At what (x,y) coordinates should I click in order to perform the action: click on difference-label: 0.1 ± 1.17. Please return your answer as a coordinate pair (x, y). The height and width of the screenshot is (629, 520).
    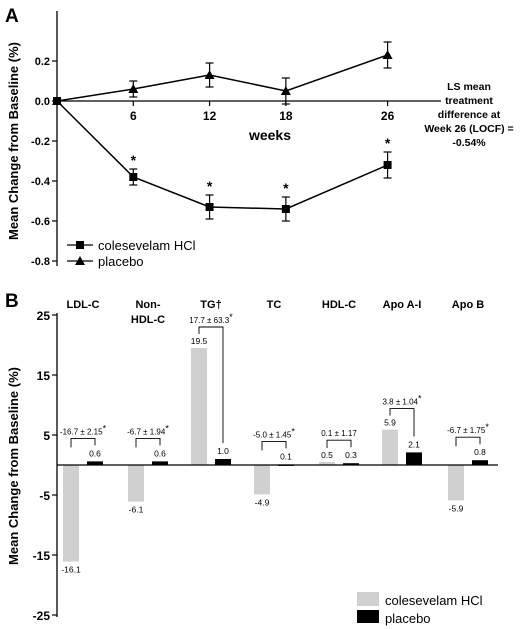
    Looking at the image, I should click on (339, 433).